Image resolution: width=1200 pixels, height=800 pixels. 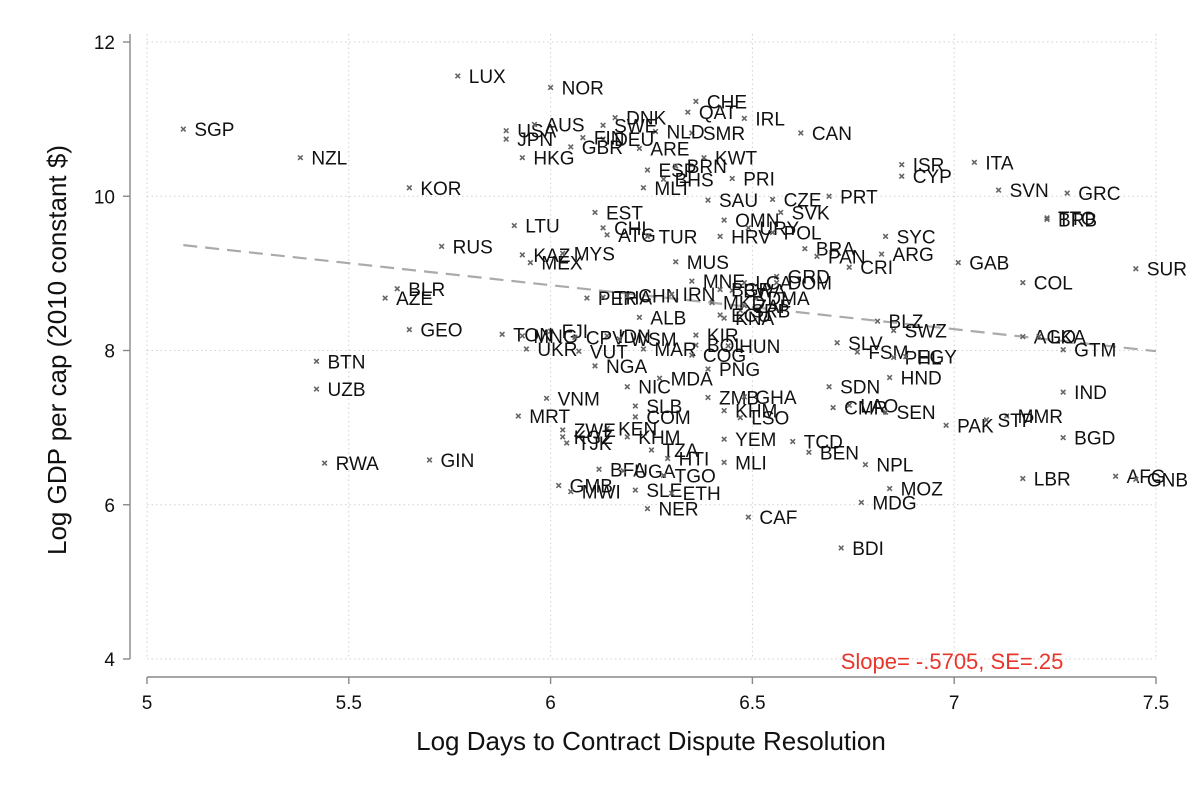 What do you see at coordinates (916, 413) in the screenshot?
I see `point-label: SEN` at bounding box center [916, 413].